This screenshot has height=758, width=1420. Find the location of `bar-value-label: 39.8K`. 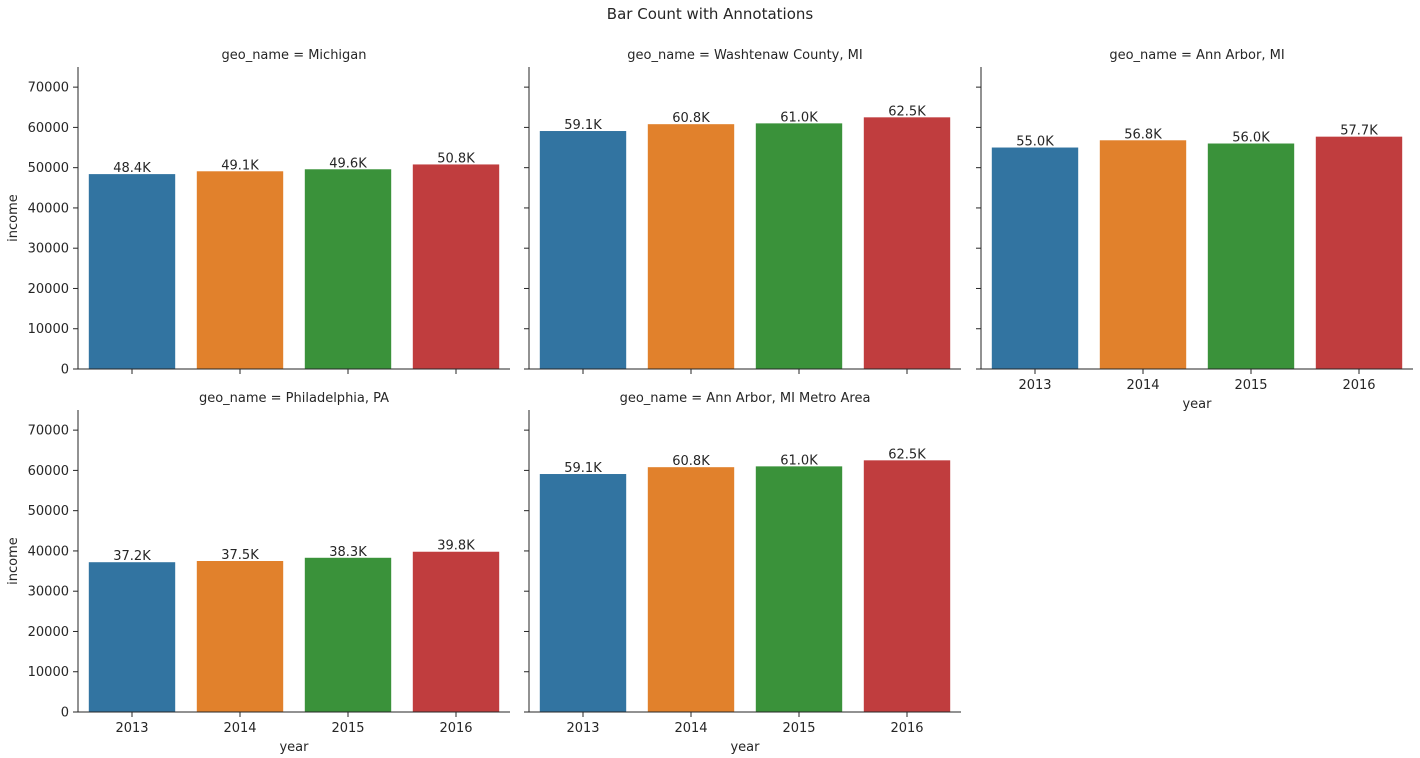

bar-value-label: 39.8K is located at coordinates (456, 546).